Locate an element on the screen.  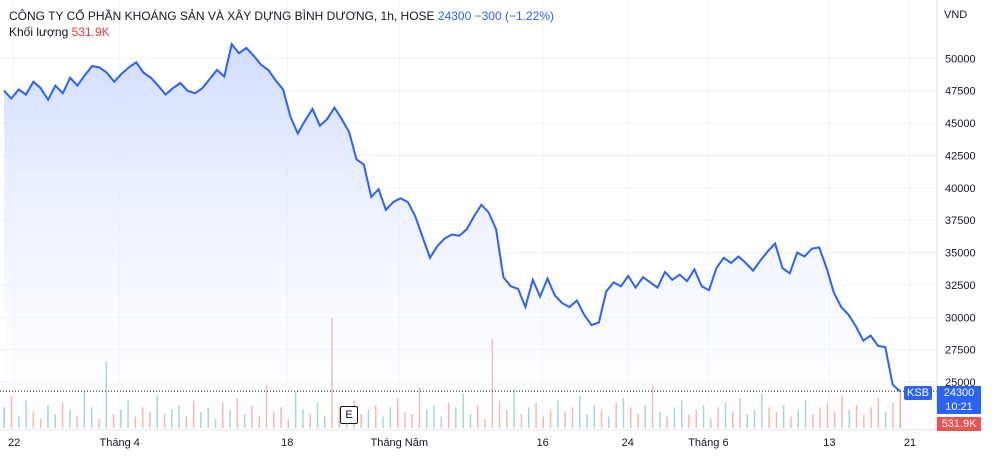
time-tick-label: 18 is located at coordinates (287, 443).